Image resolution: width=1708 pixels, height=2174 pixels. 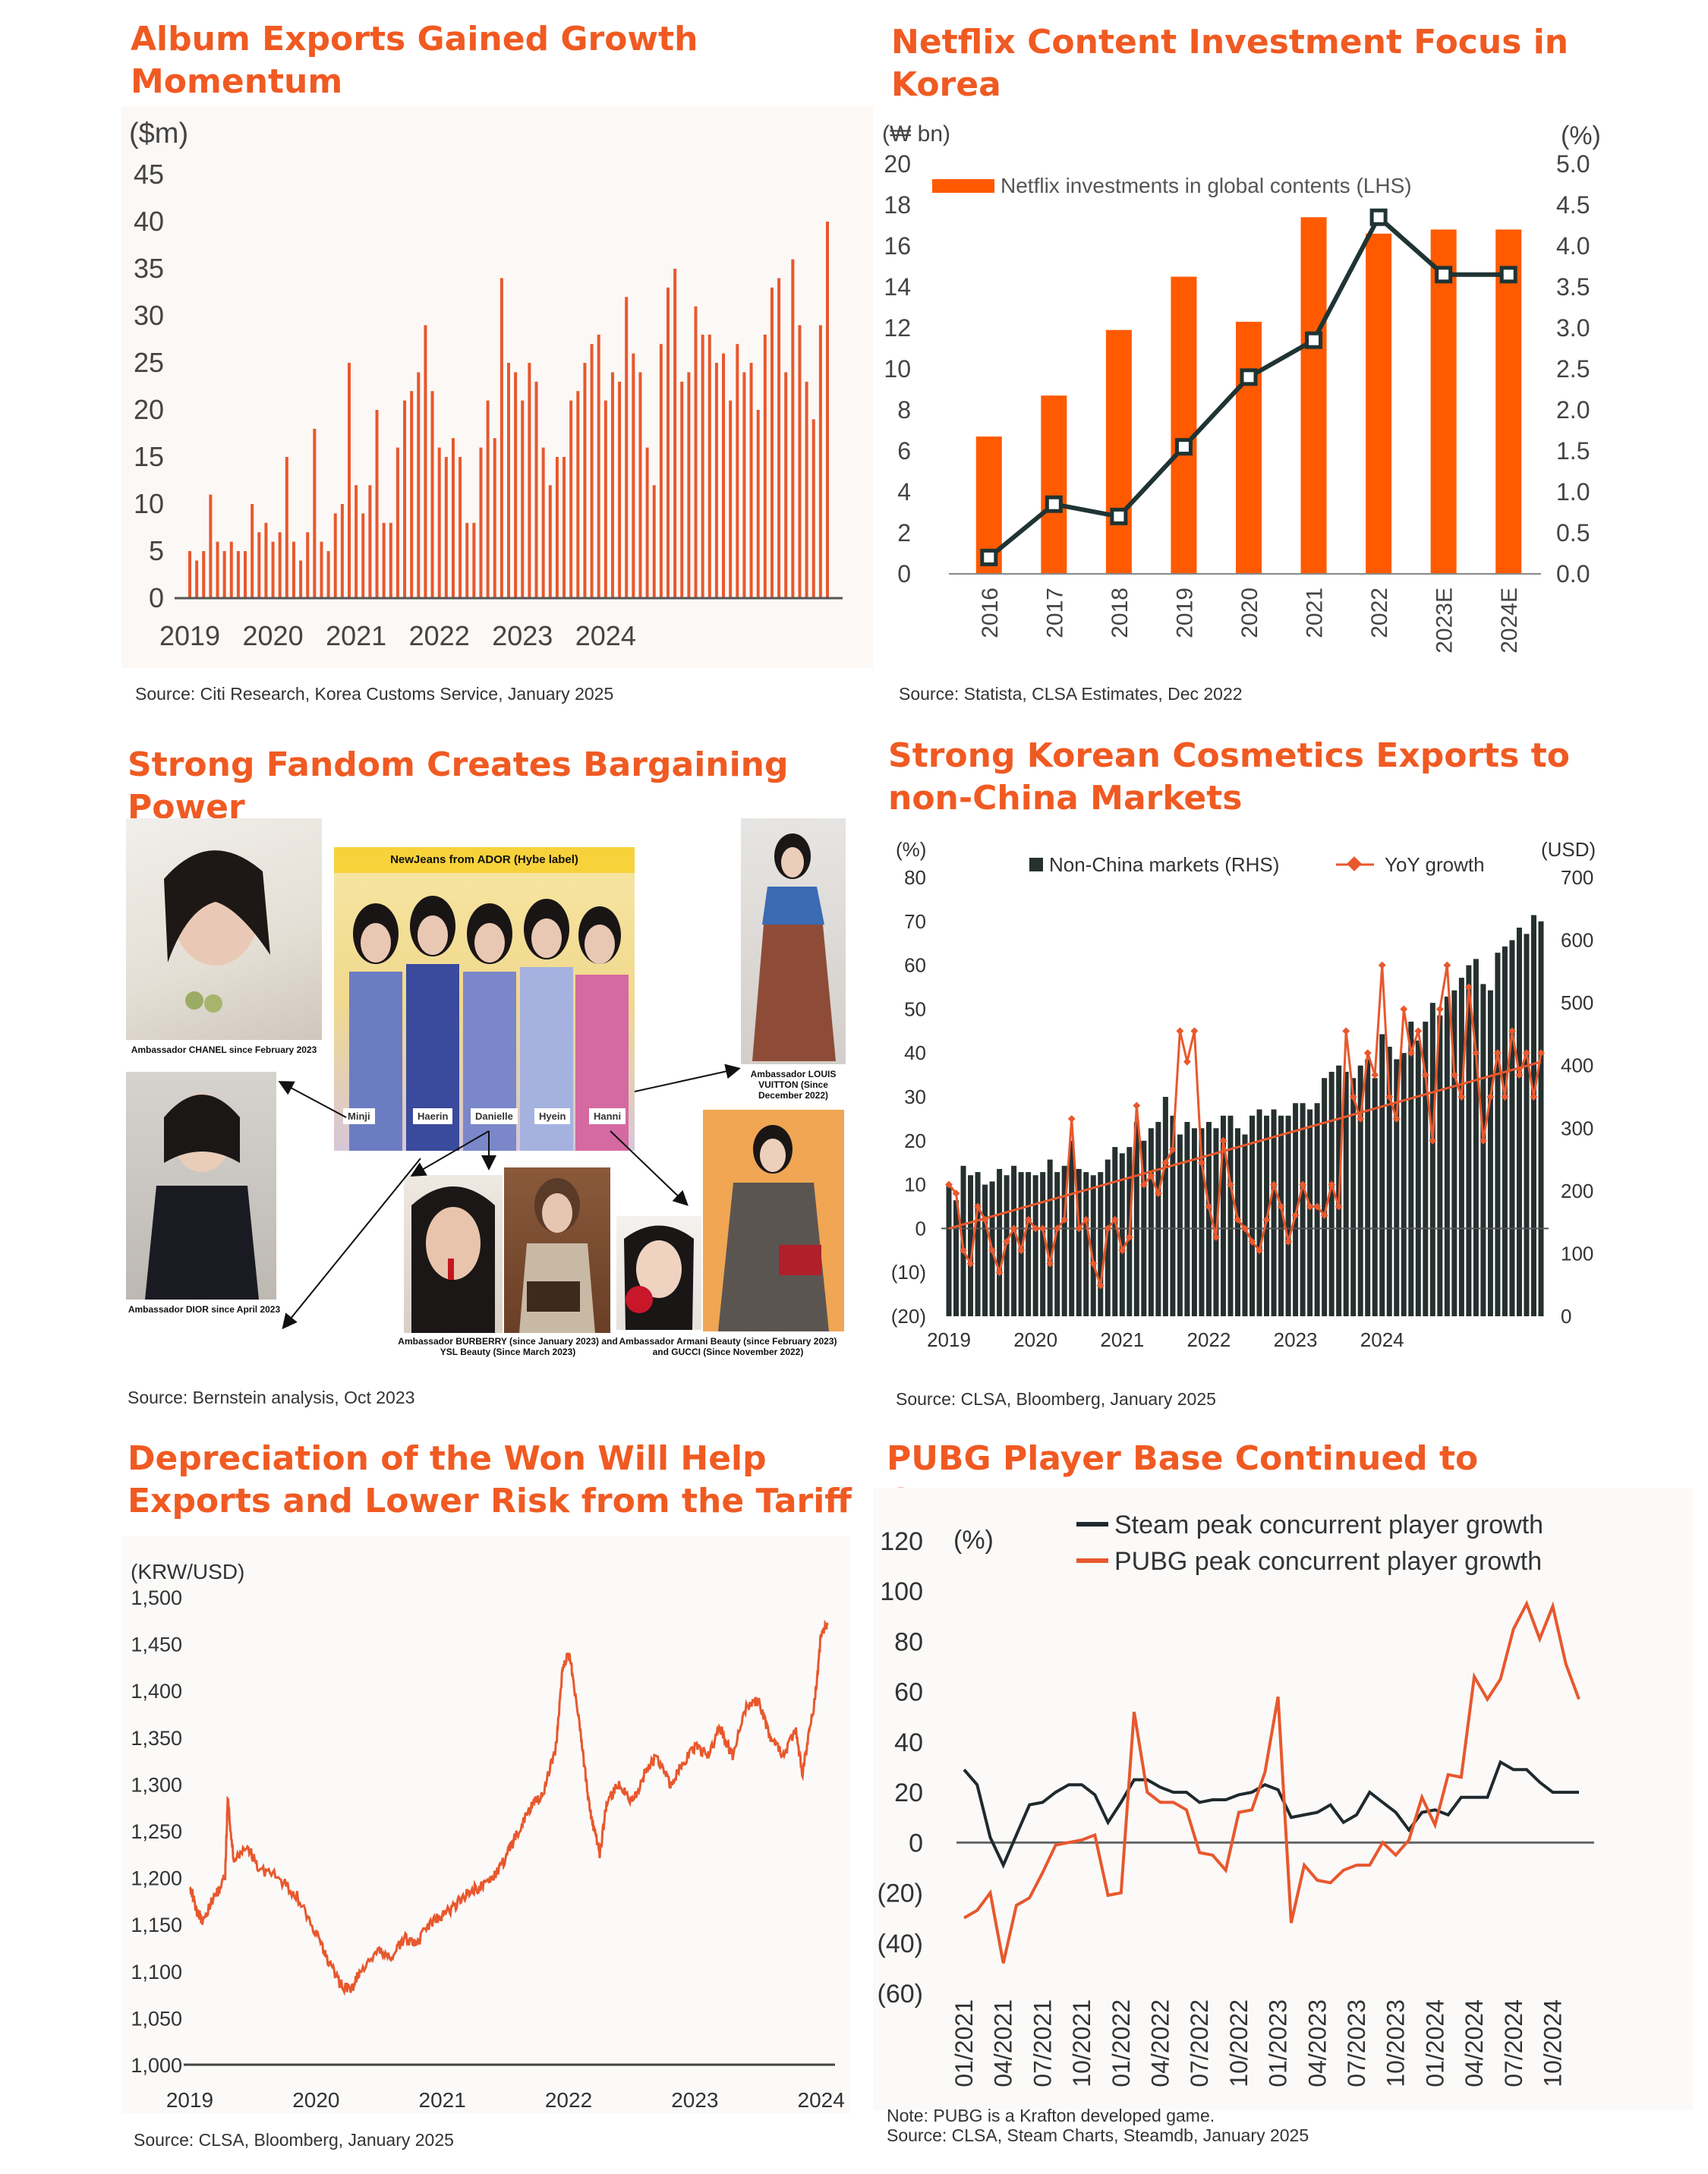 What do you see at coordinates (1573, 369) in the screenshot?
I see `netflix-ytick-right: 2.5` at bounding box center [1573, 369].